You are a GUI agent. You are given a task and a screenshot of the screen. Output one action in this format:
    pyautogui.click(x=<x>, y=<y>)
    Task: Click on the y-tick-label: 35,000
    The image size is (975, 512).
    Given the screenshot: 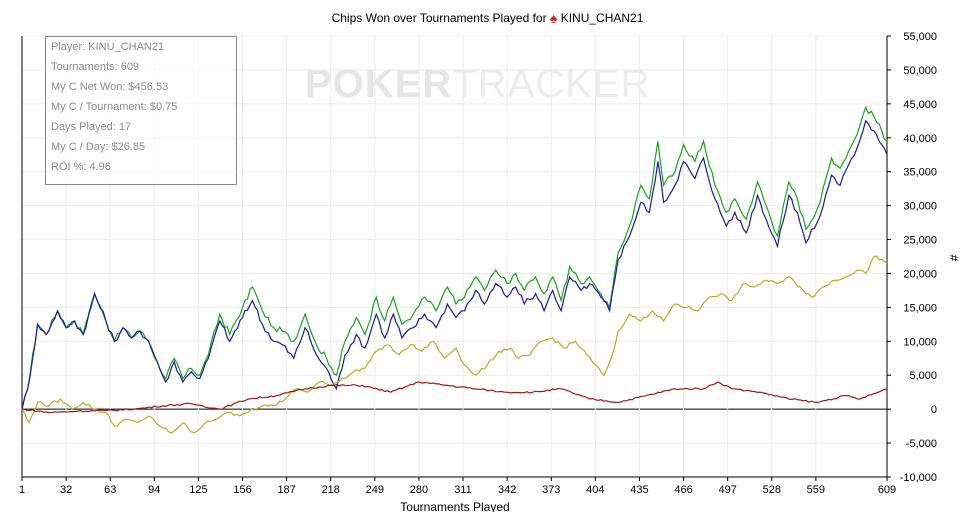 What is the action you would take?
    pyautogui.click(x=920, y=173)
    